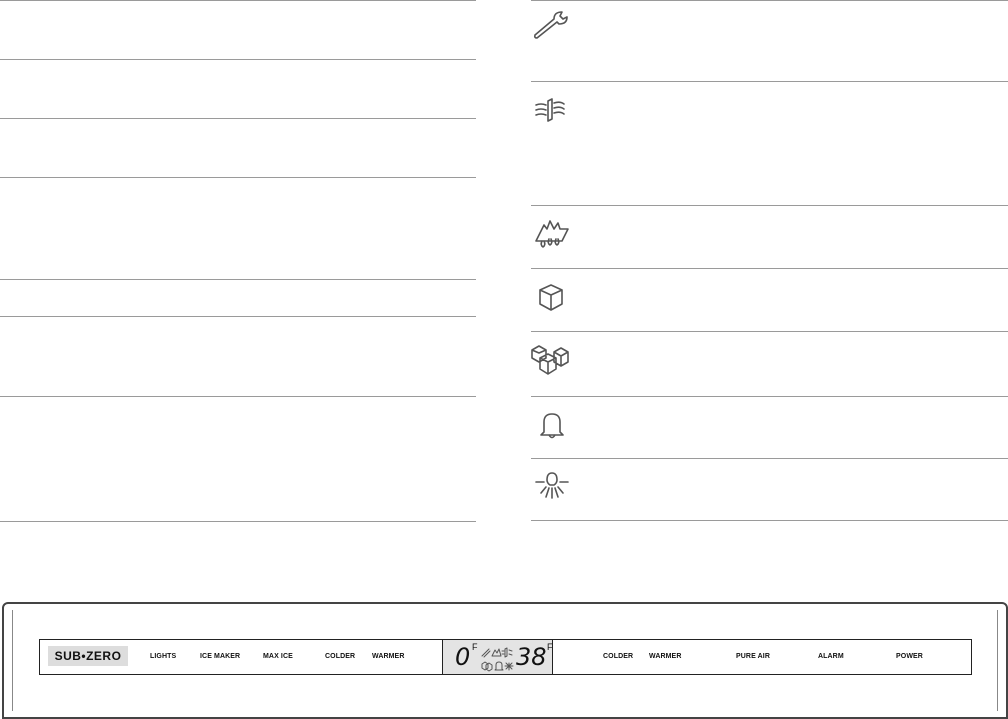 The height and width of the screenshot is (719, 1008). Describe the element at coordinates (550, 647) in the screenshot. I see `fridge-unit: F` at that location.